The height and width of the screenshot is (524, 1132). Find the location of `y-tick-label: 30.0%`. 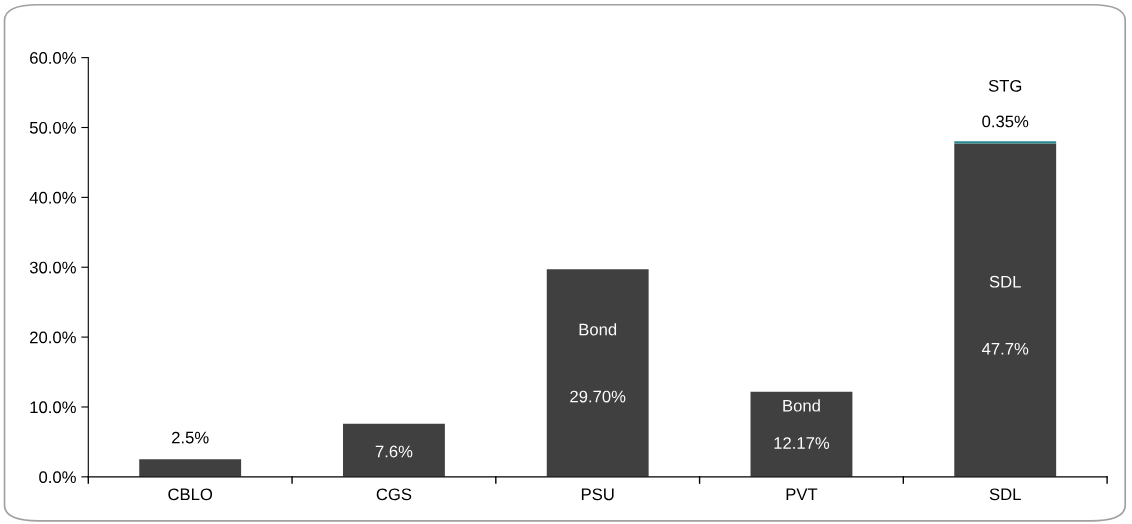

y-tick-label: 30.0% is located at coordinates (52, 267).